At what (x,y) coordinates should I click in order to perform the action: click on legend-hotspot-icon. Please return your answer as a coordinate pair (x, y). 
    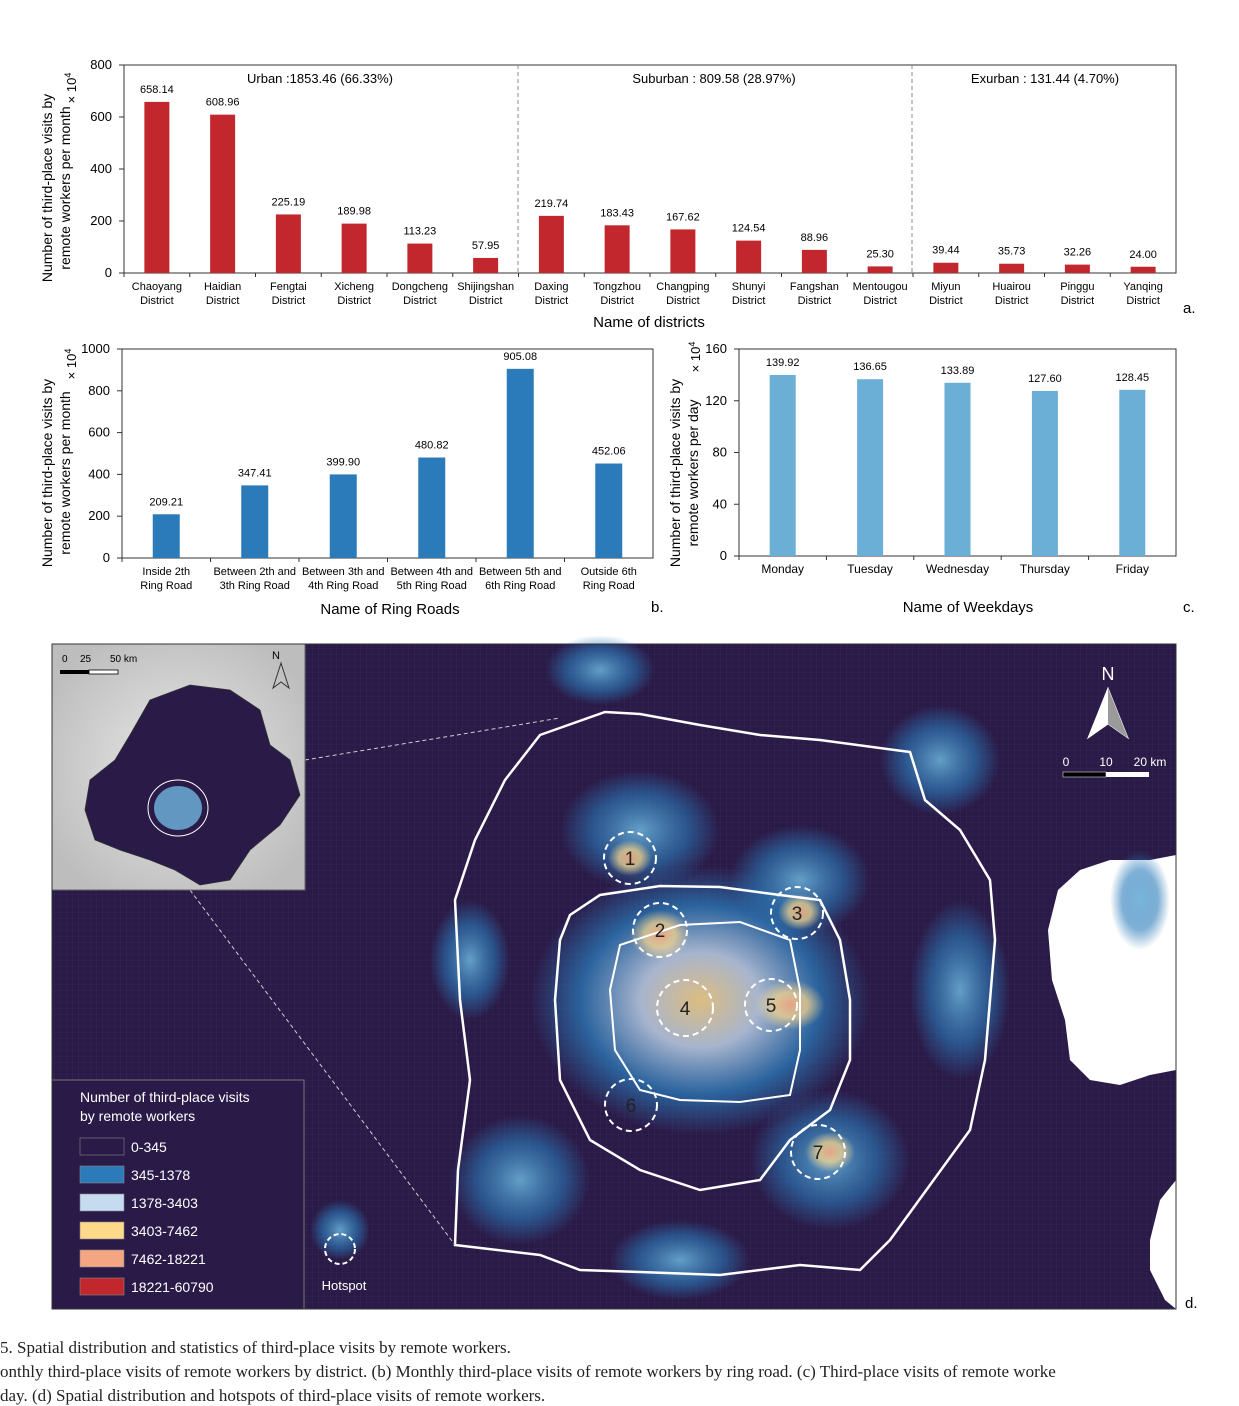
    Looking at the image, I should click on (340, 1249).